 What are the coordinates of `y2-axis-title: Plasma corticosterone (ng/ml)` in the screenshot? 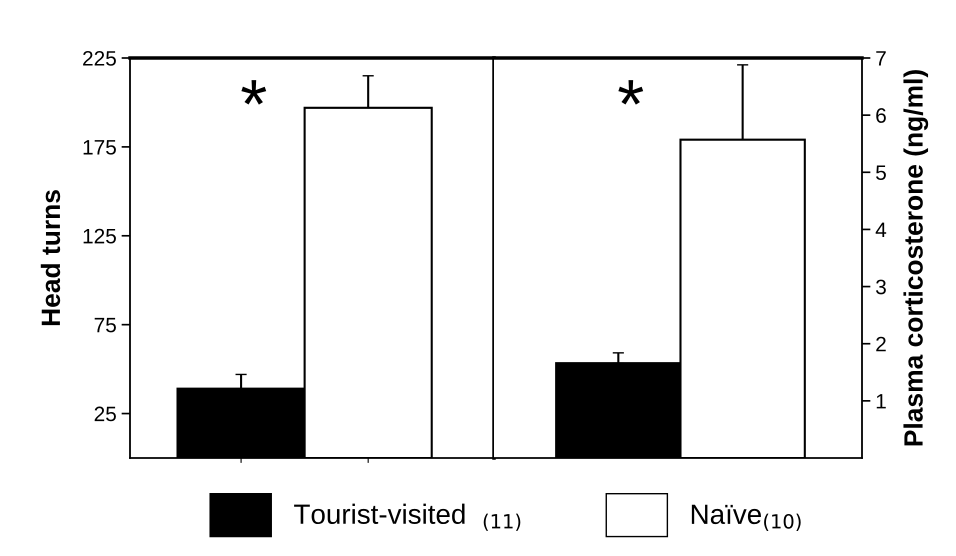 It's located at (915, 258).